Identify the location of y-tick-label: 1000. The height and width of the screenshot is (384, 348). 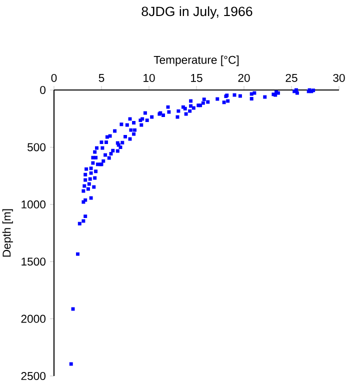
(34, 204).